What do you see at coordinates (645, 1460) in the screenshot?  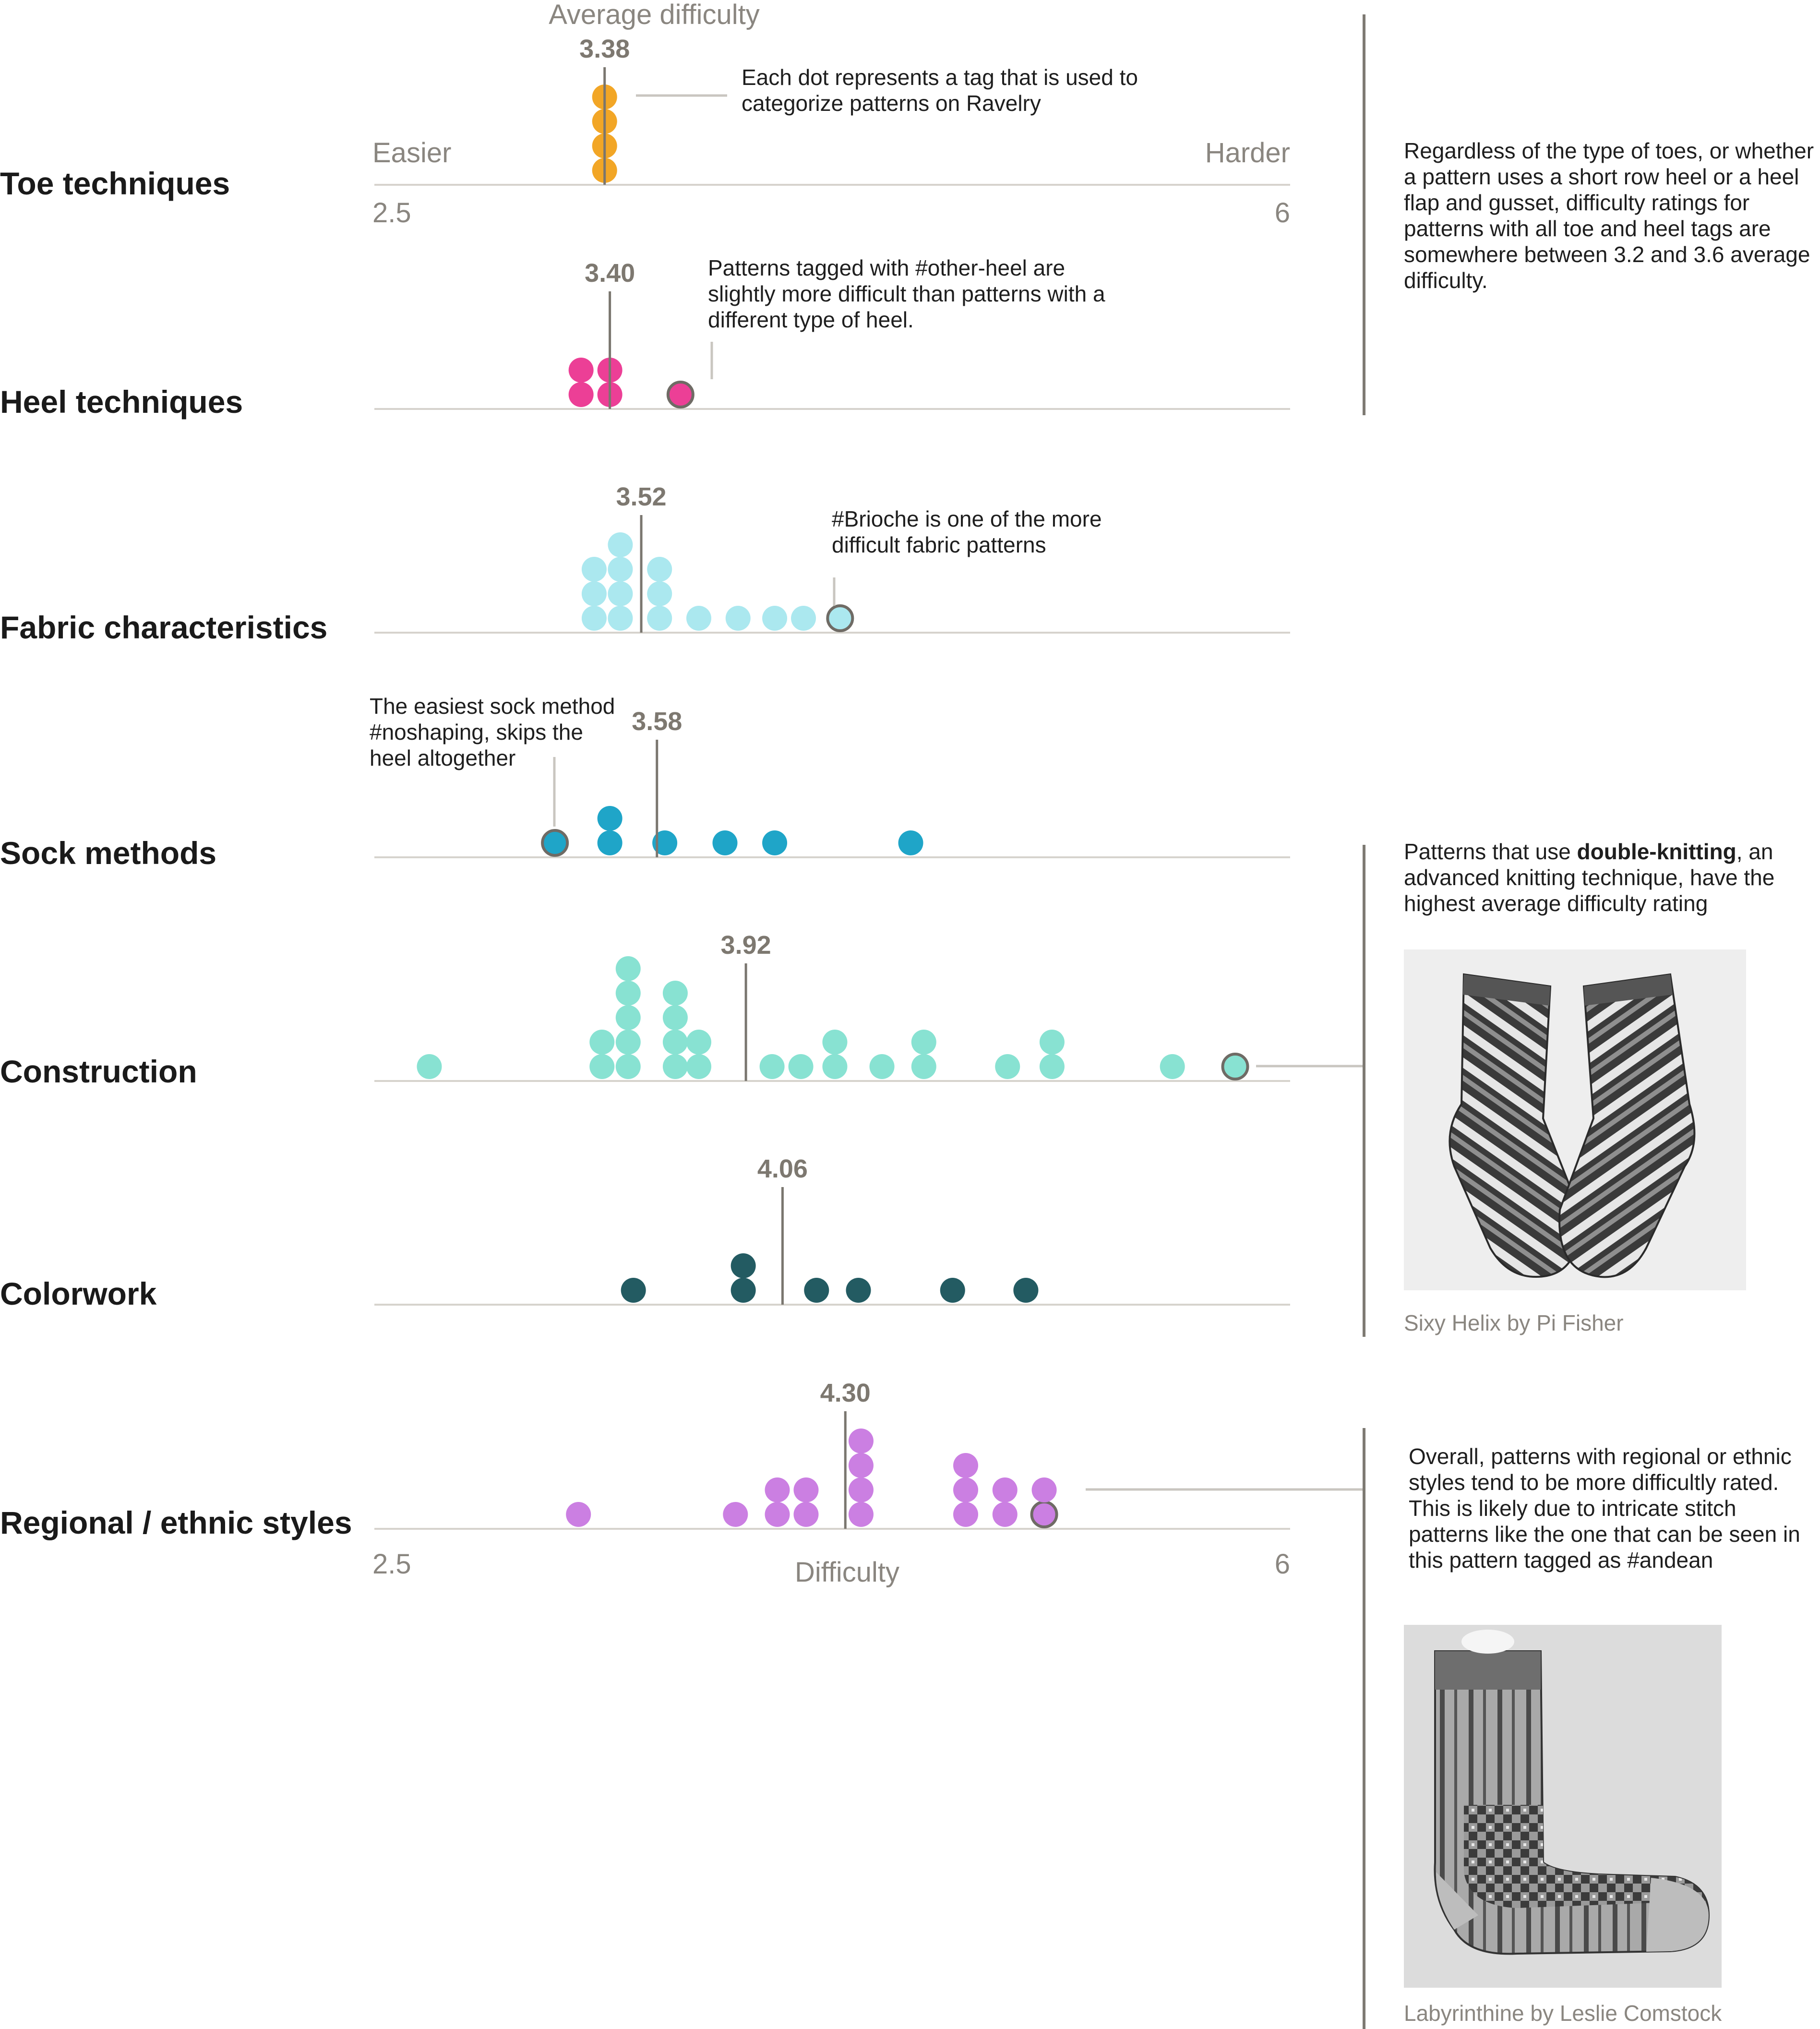 I see `row-regional-ethnic-styles: Regional / ethnic styles 4.30` at bounding box center [645, 1460].